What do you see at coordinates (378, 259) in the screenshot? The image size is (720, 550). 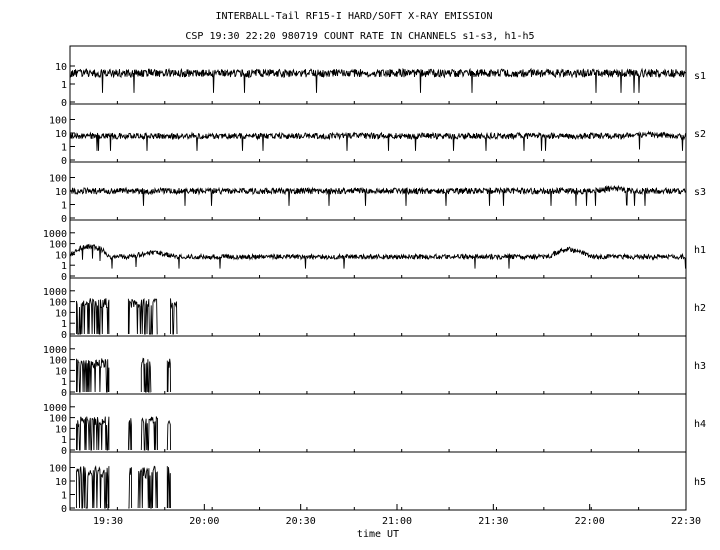 I see `series-h1-line` at bounding box center [378, 259].